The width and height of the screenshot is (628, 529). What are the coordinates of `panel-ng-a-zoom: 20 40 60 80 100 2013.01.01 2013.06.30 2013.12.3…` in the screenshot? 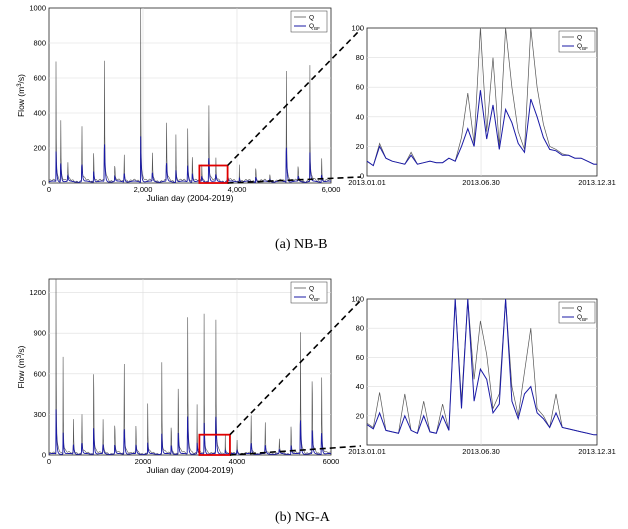 It's located at (482, 376).